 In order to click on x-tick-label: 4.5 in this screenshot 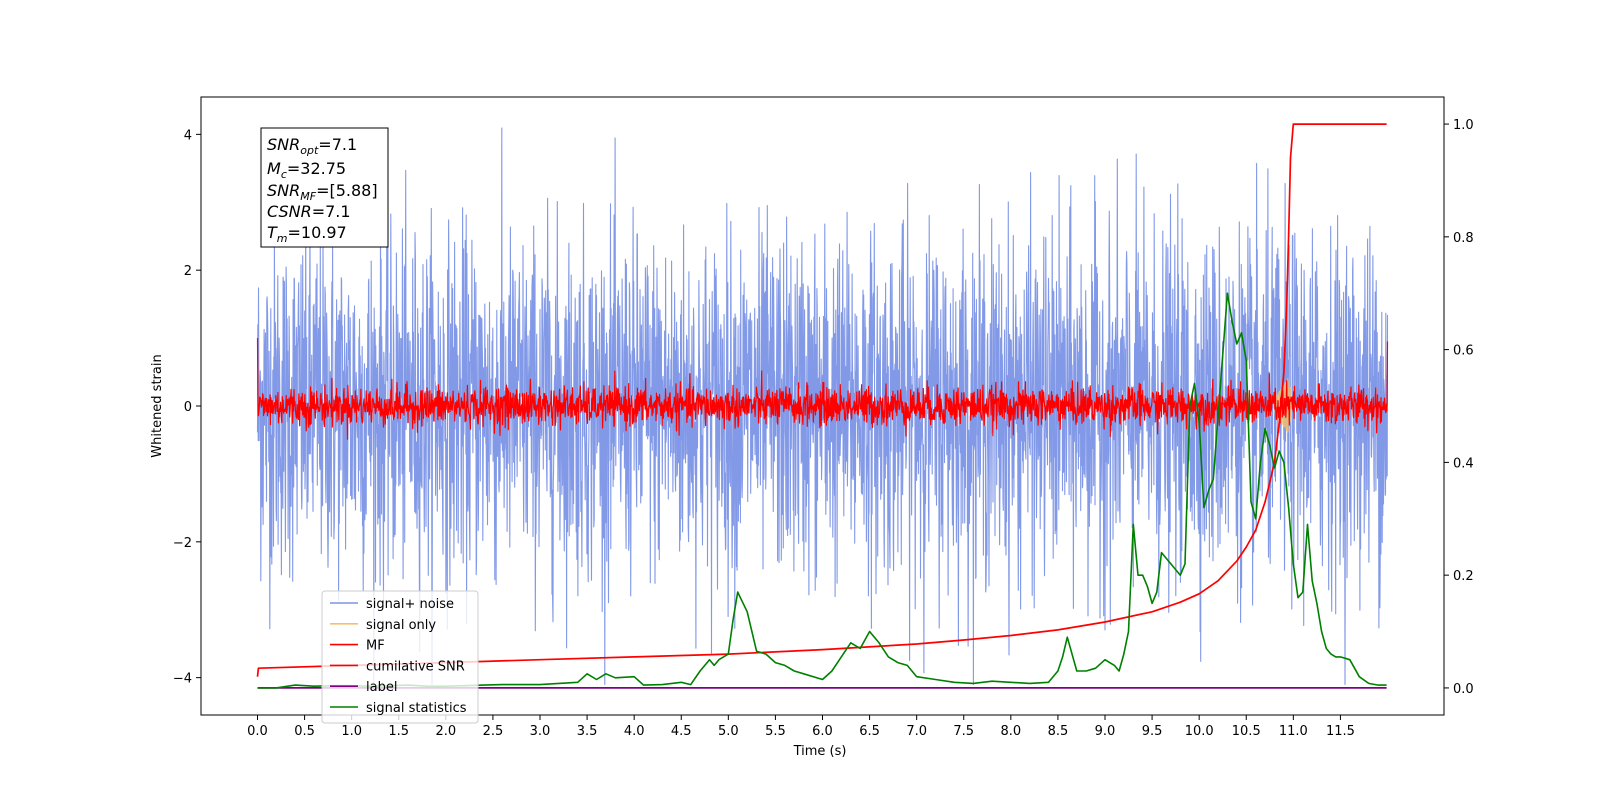, I will do `click(681, 731)`.